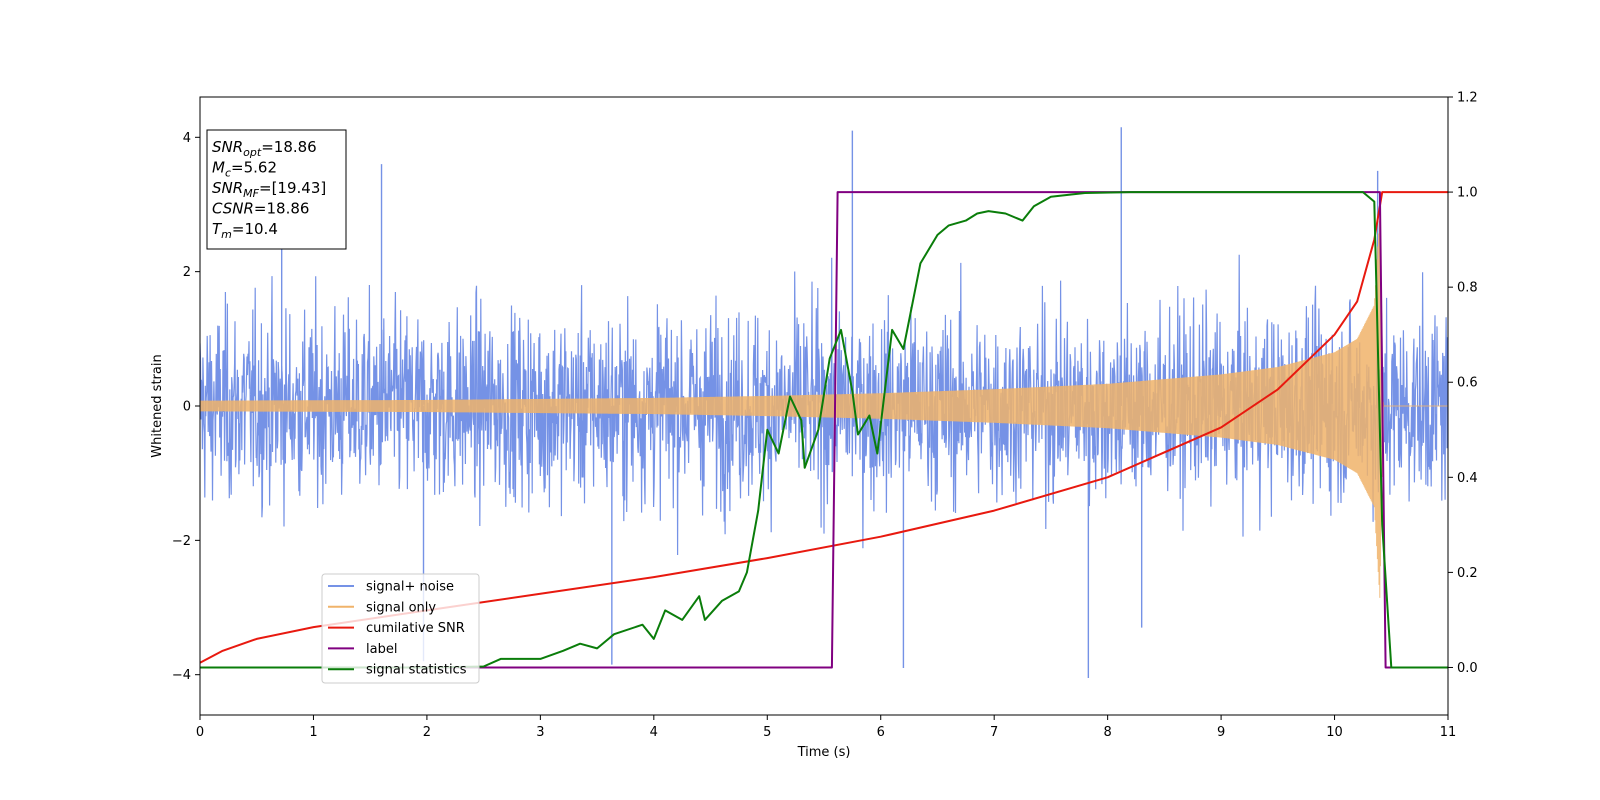 The width and height of the screenshot is (1600, 800). Describe the element at coordinates (313, 732) in the screenshot. I see `x-tick-label: 1` at that location.